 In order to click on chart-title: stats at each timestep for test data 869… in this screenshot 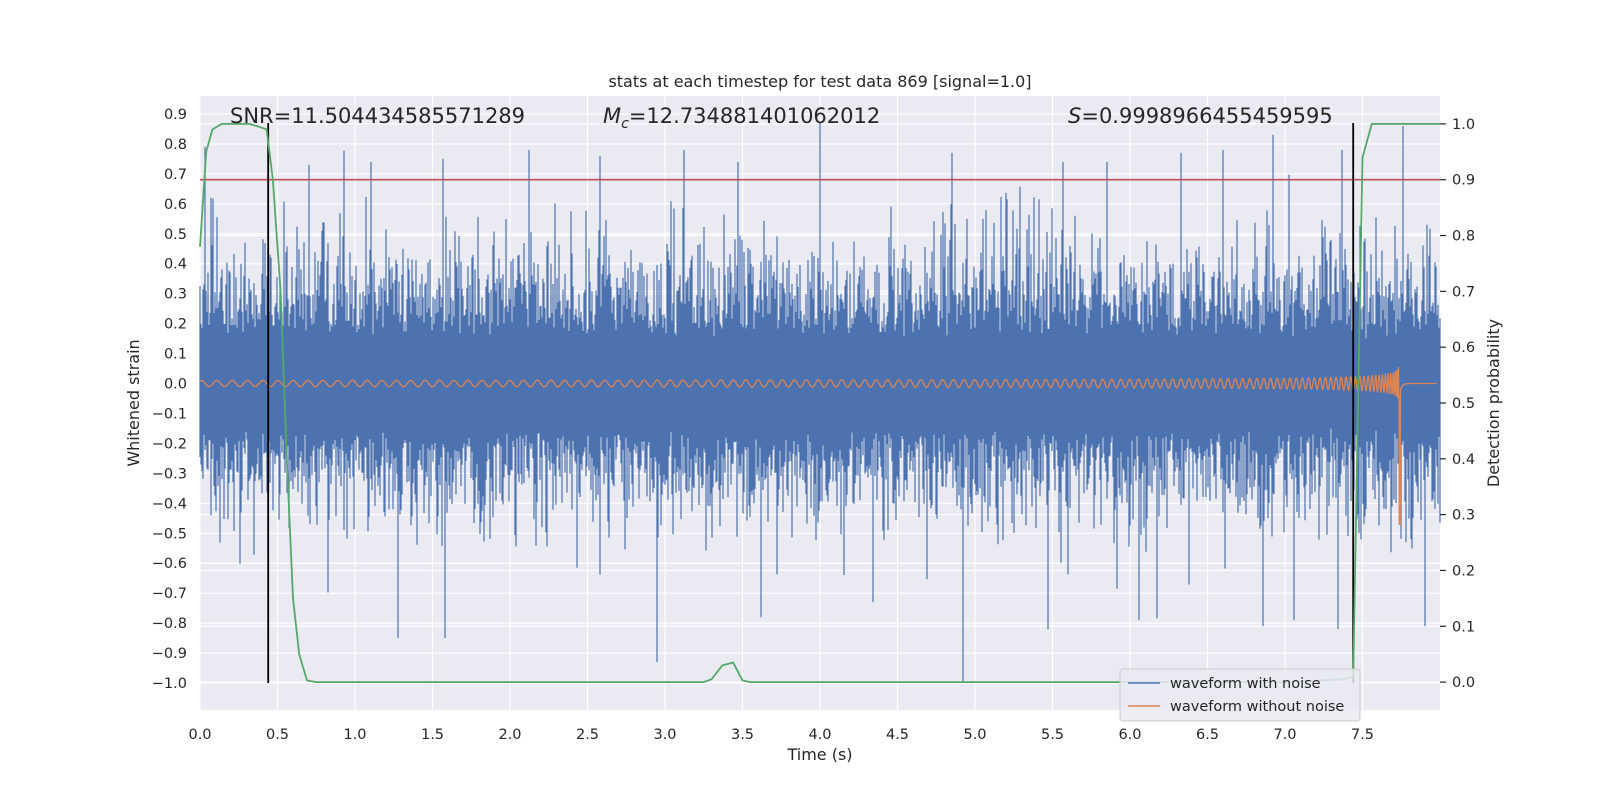, I will do `click(819, 81)`.